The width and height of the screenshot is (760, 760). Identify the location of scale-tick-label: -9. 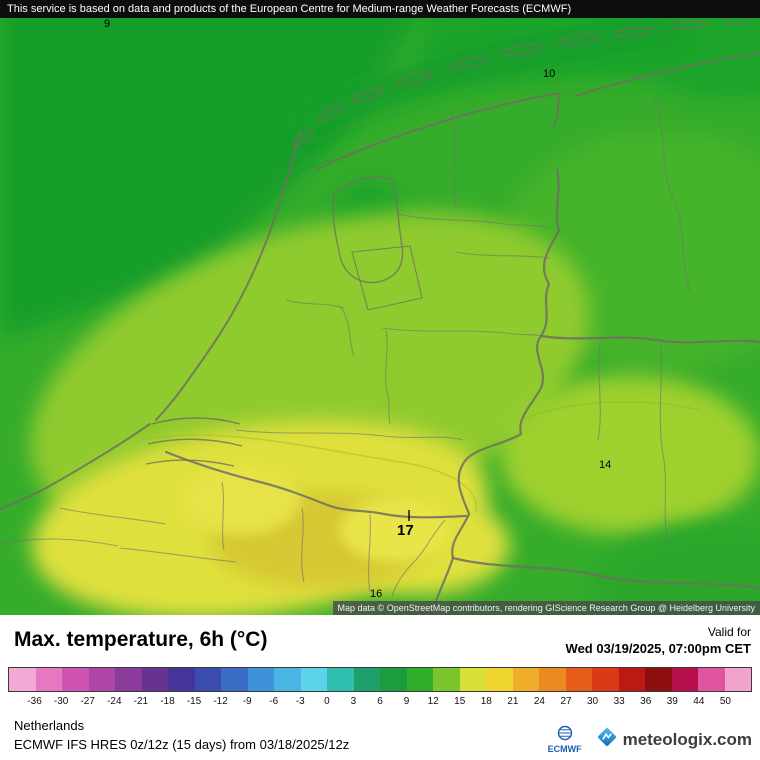
(247, 701).